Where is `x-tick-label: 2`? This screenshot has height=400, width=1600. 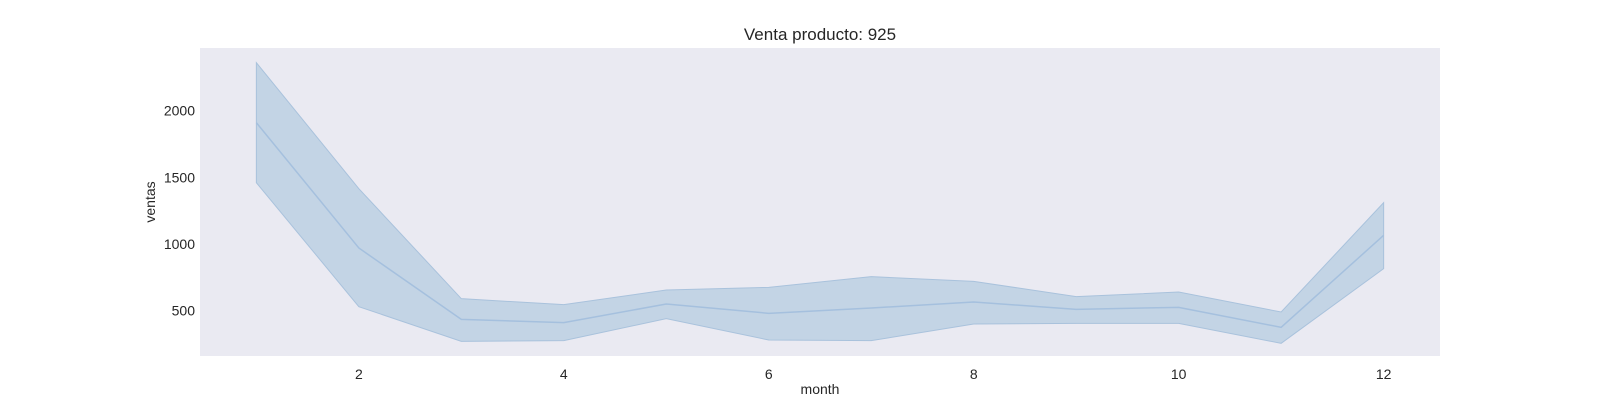 x-tick-label: 2 is located at coordinates (359, 374).